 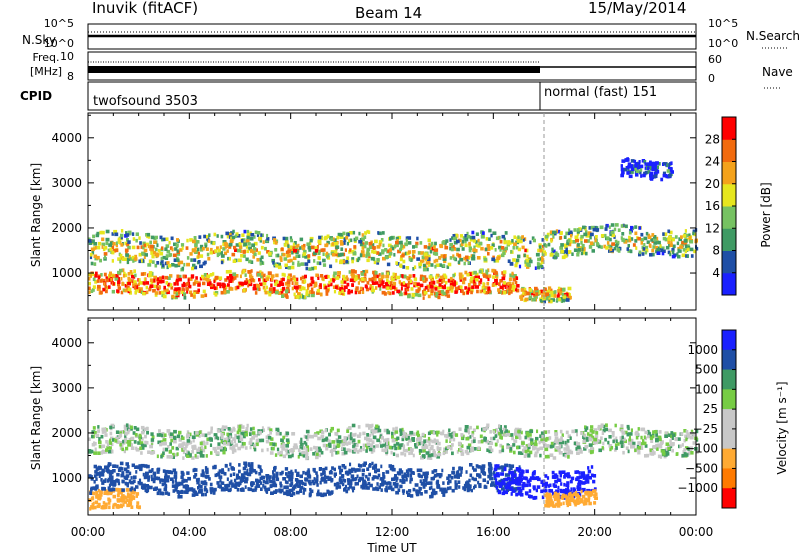 What do you see at coordinates (145, 8) in the screenshot?
I see `station-title: Inuvik (fitACF)` at bounding box center [145, 8].